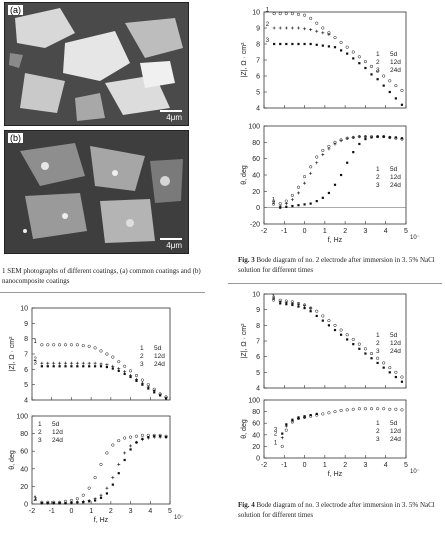 This screenshot has height=536, width=445. What do you see at coordinates (386, 231) in the screenshot?
I see `x-tick-label: 4` at bounding box center [386, 231].